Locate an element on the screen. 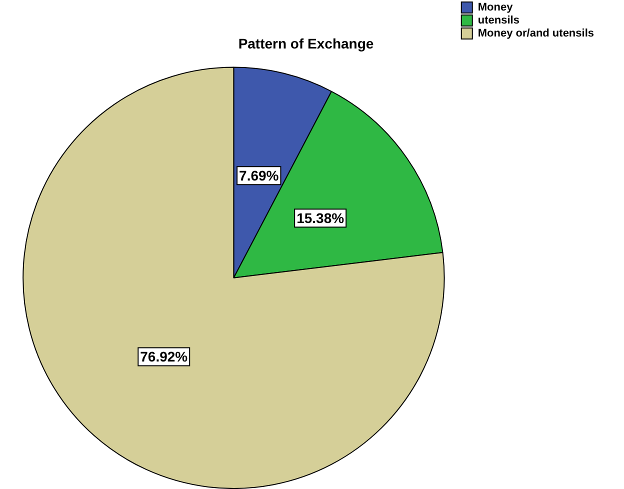 This screenshot has width=624, height=489. data-label: 15.38% is located at coordinates (320, 218).